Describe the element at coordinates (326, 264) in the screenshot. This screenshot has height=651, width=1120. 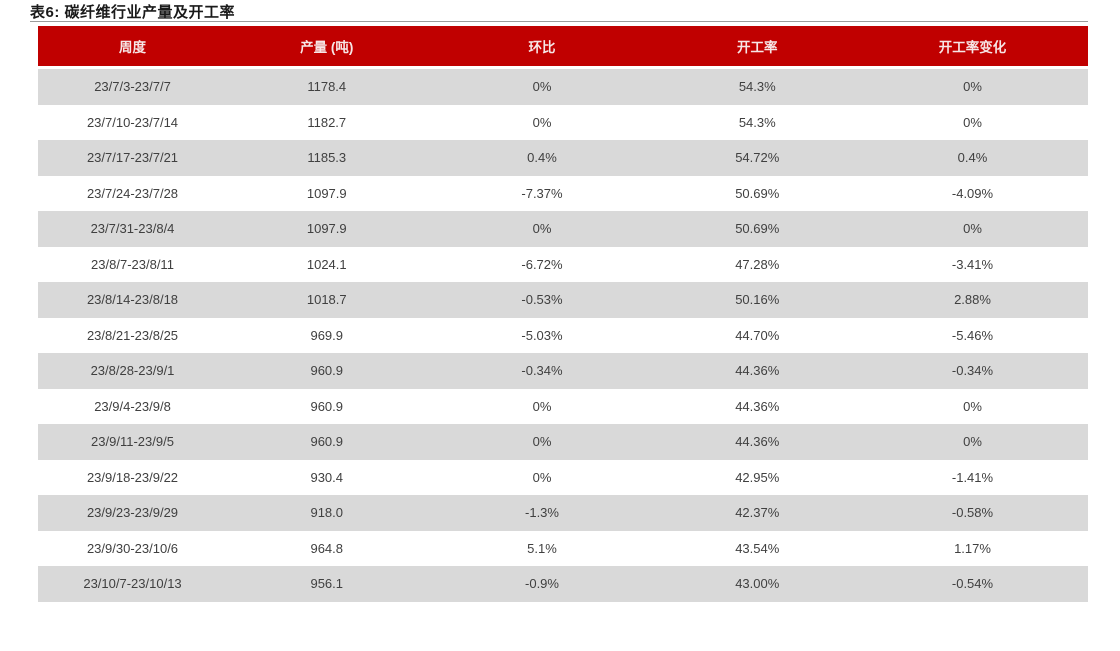
I see `table-cell: 1024.1` at that location.